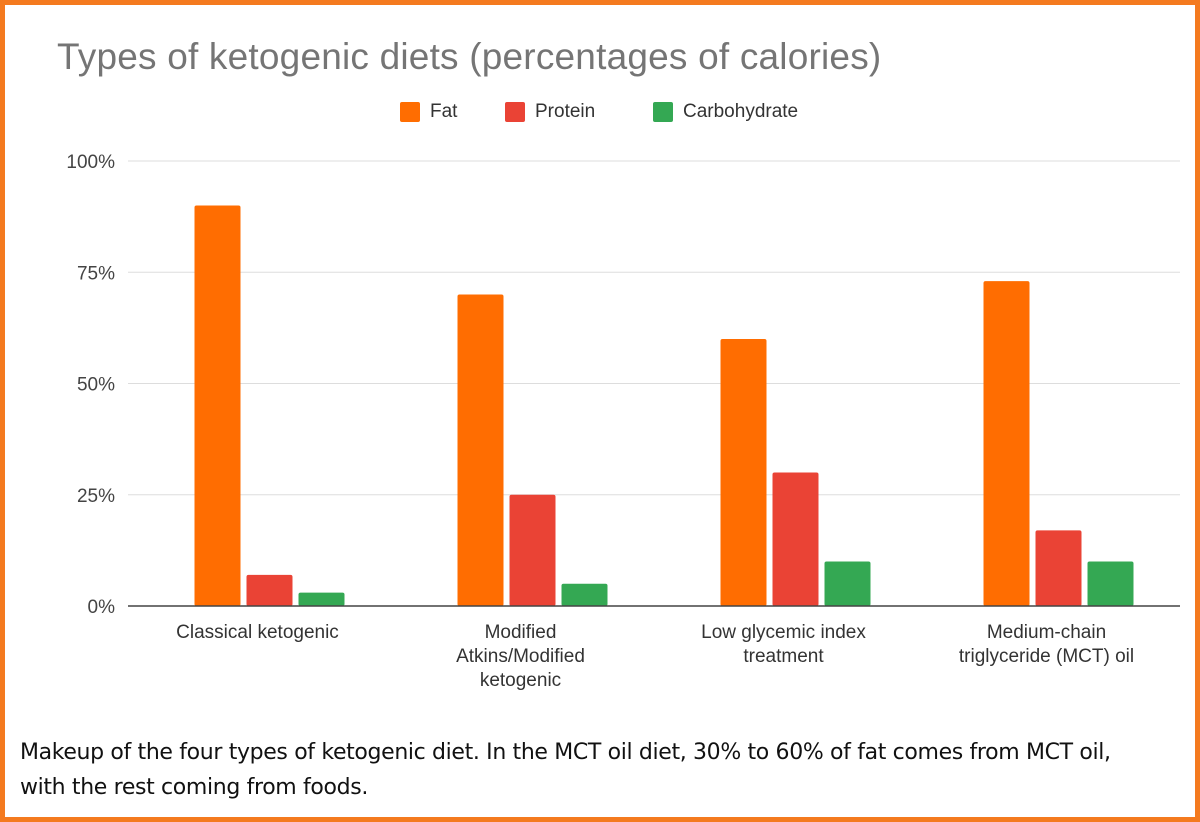 This screenshot has width=1200, height=822. What do you see at coordinates (520, 680) in the screenshot?
I see `x-category-label-line: ketogenic` at bounding box center [520, 680].